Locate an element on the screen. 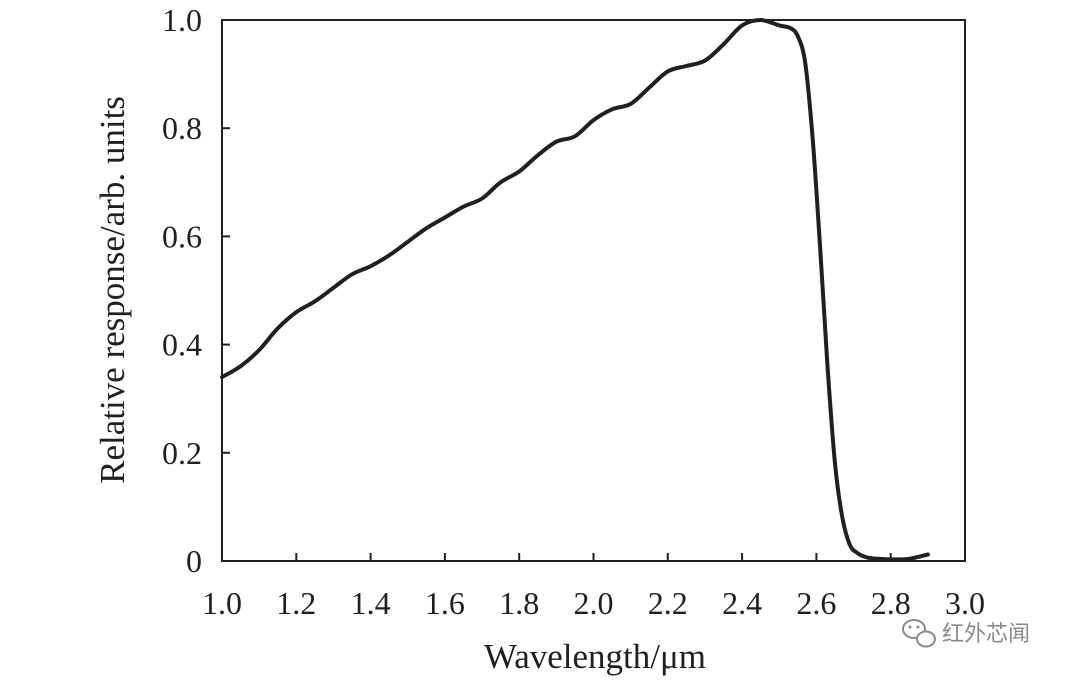  x-tick-label: 2.2 is located at coordinates (668, 603).